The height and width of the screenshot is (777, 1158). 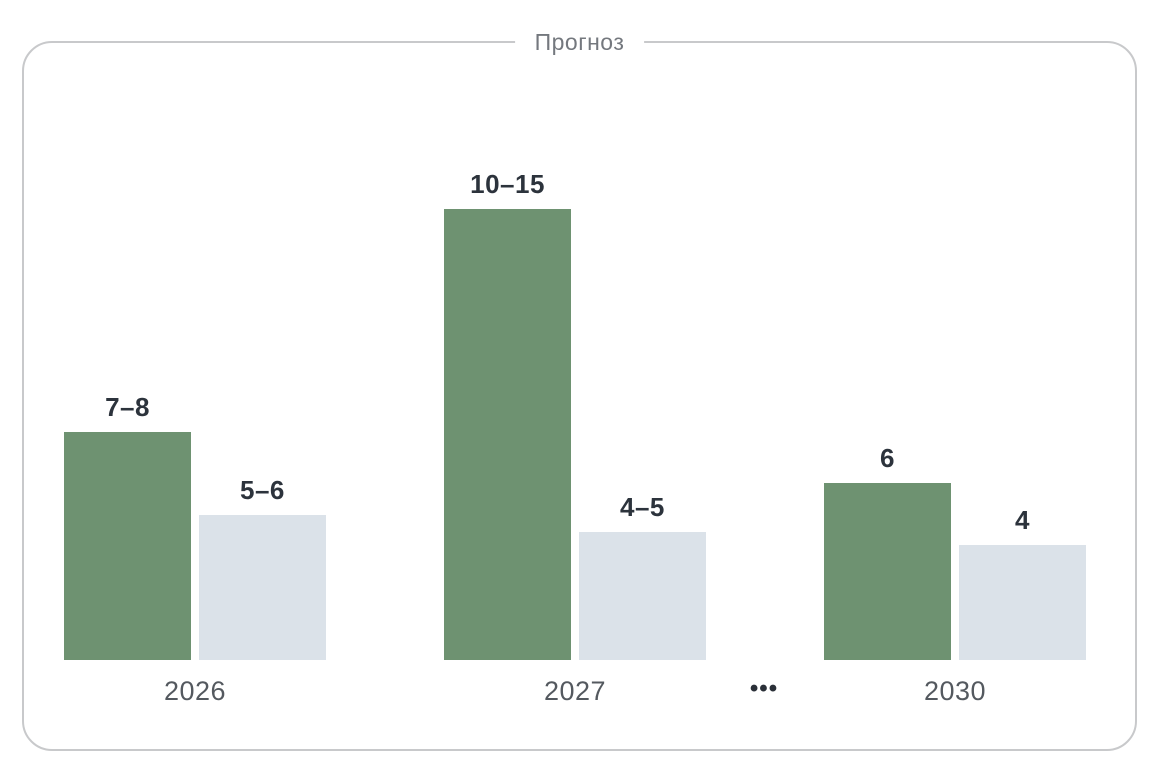 What do you see at coordinates (195, 691) in the screenshot?
I see `x-axis-label-2026: 2026` at bounding box center [195, 691].